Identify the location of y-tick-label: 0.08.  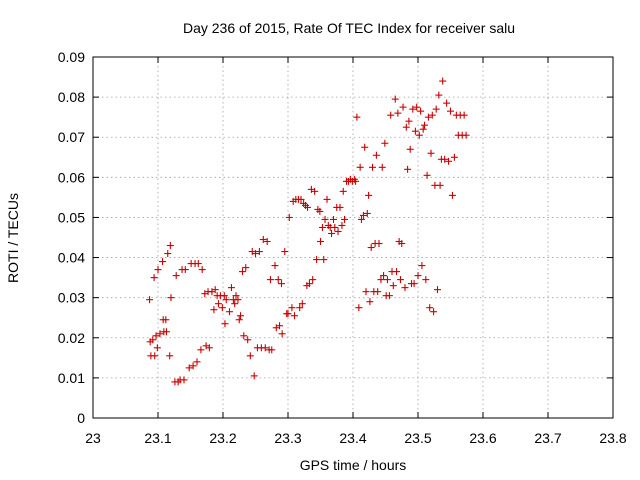
(71, 97).